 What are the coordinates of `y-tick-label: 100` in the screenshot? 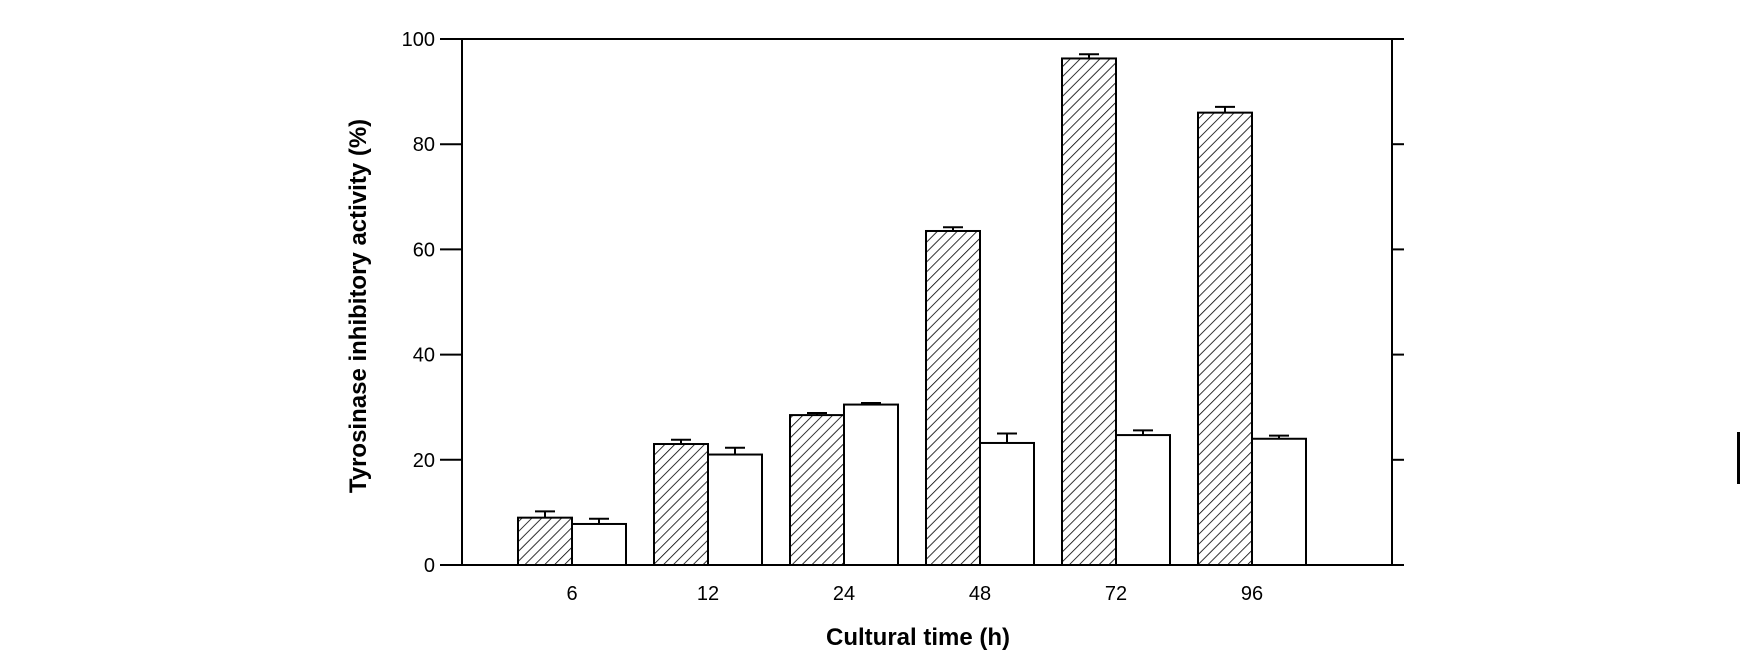 It's located at (418, 40).